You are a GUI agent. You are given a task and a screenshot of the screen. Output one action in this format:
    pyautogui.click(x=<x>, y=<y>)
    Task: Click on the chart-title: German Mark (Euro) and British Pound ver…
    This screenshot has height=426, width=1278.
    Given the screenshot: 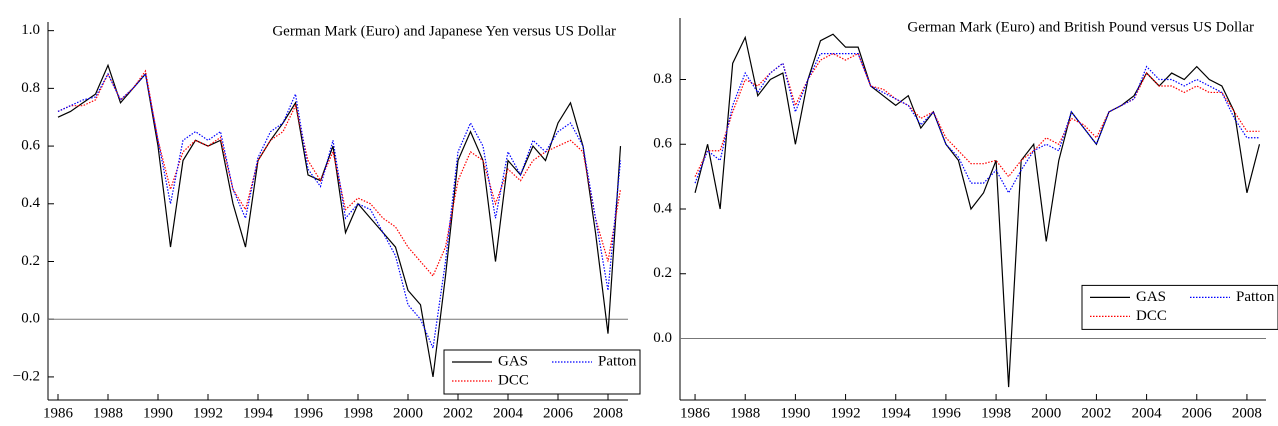 What is the action you would take?
    pyautogui.click(x=1080, y=27)
    